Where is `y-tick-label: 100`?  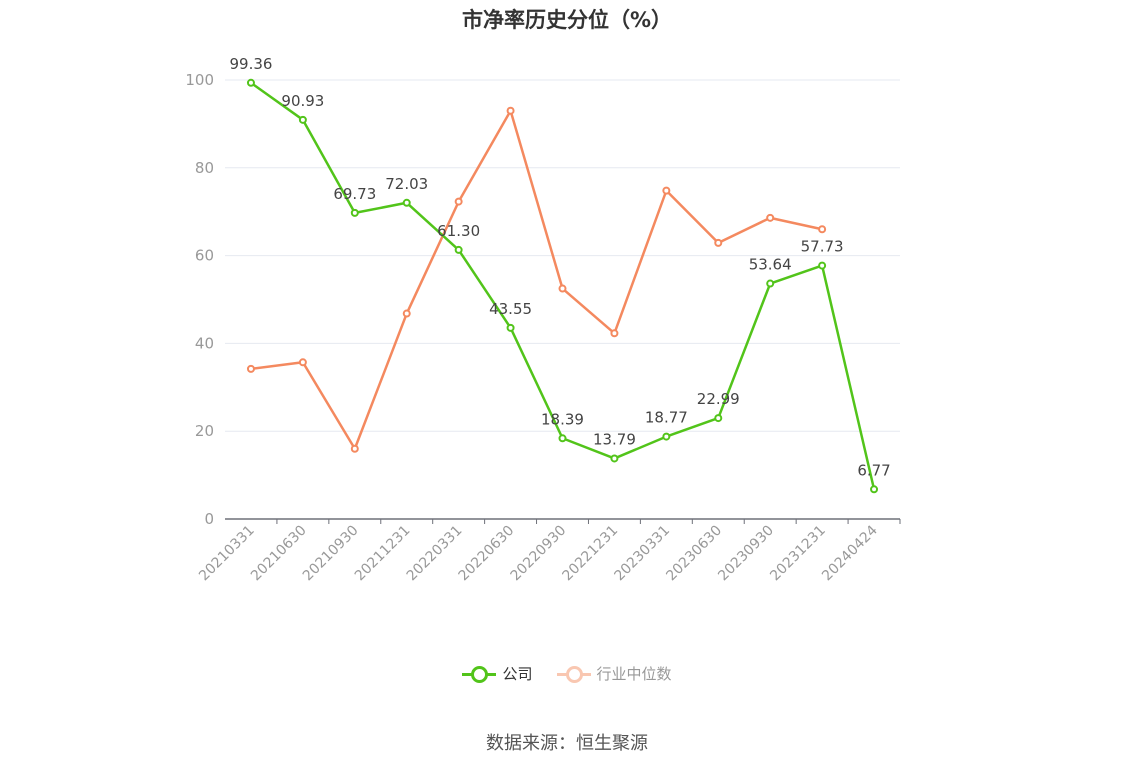 y-tick-label: 100 is located at coordinates (199, 80).